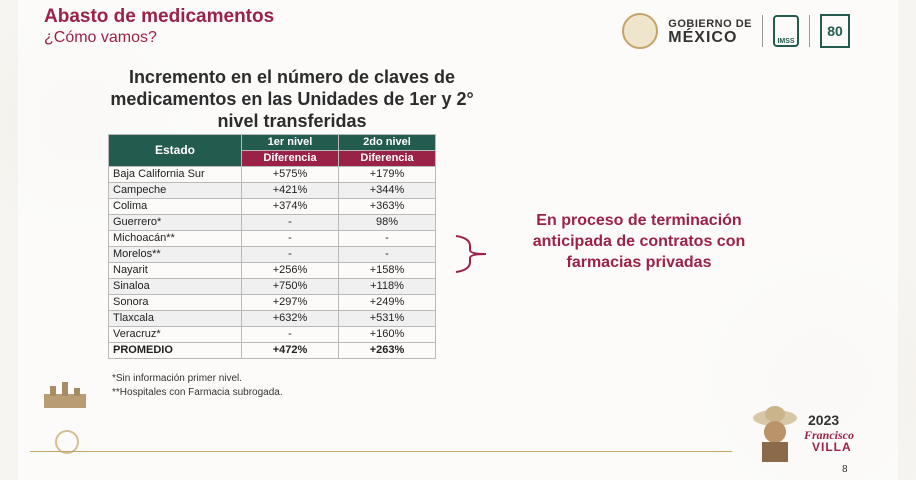  I want to click on header-estado: Estado, so click(175, 150).